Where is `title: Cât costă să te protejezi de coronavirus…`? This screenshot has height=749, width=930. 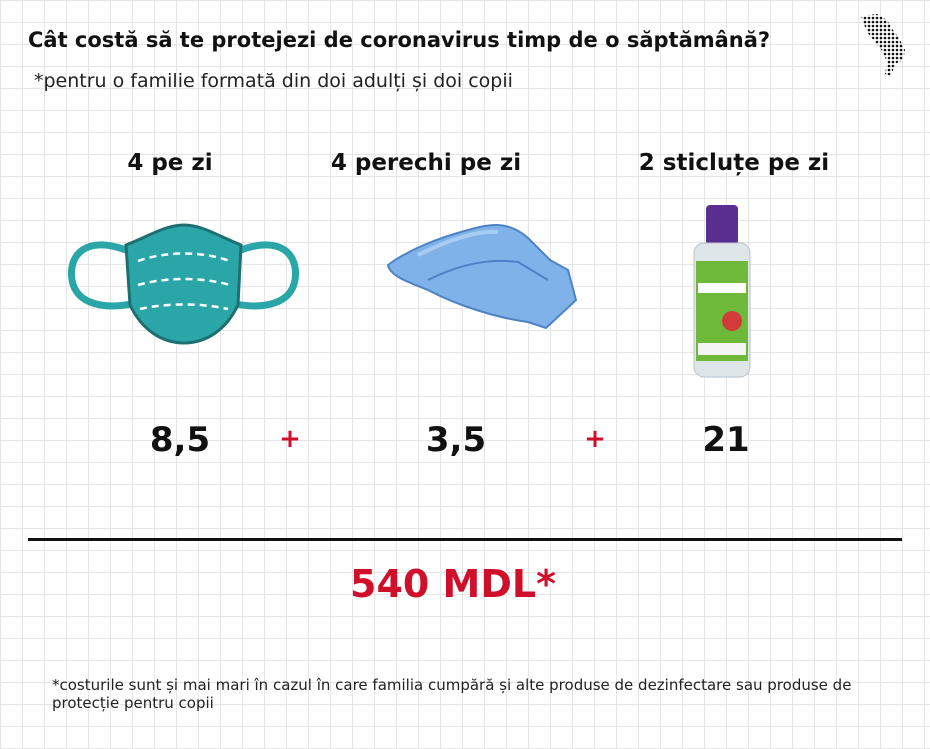
title: Cât costă să te protejezi de coronavirus… is located at coordinates (399, 40).